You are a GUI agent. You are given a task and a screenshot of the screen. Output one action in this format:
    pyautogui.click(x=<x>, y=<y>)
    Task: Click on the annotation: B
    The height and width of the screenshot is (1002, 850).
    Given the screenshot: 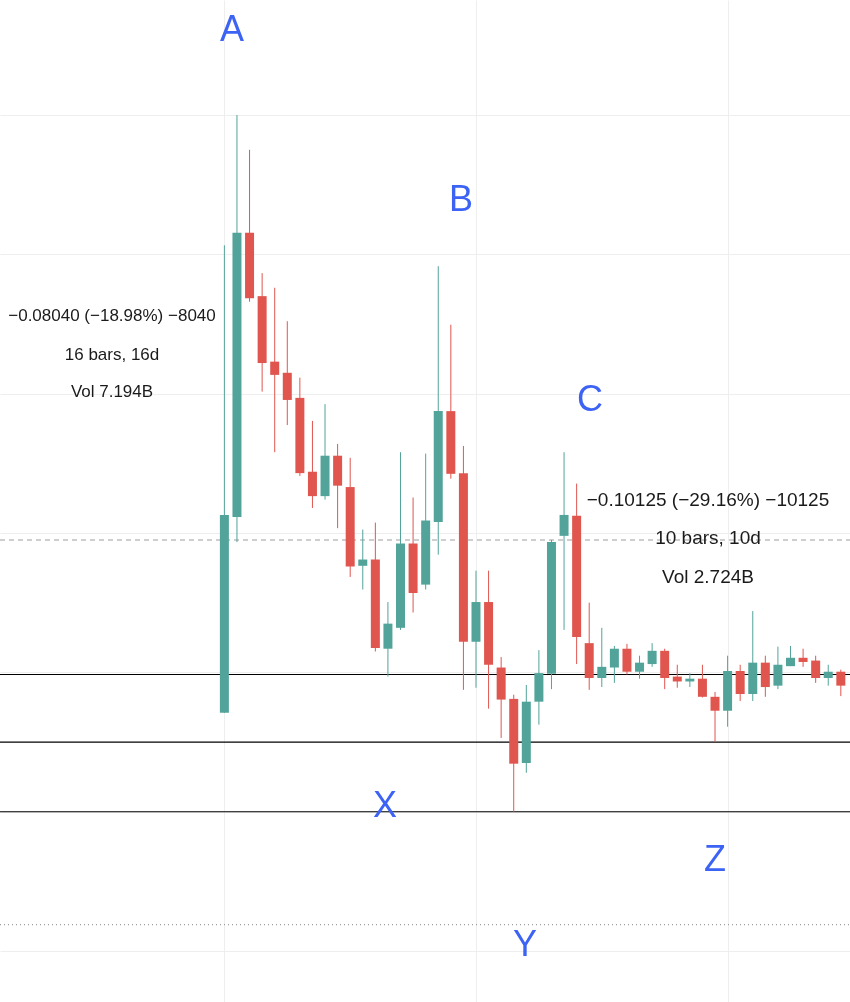 What is the action you would take?
    pyautogui.click(x=461, y=198)
    